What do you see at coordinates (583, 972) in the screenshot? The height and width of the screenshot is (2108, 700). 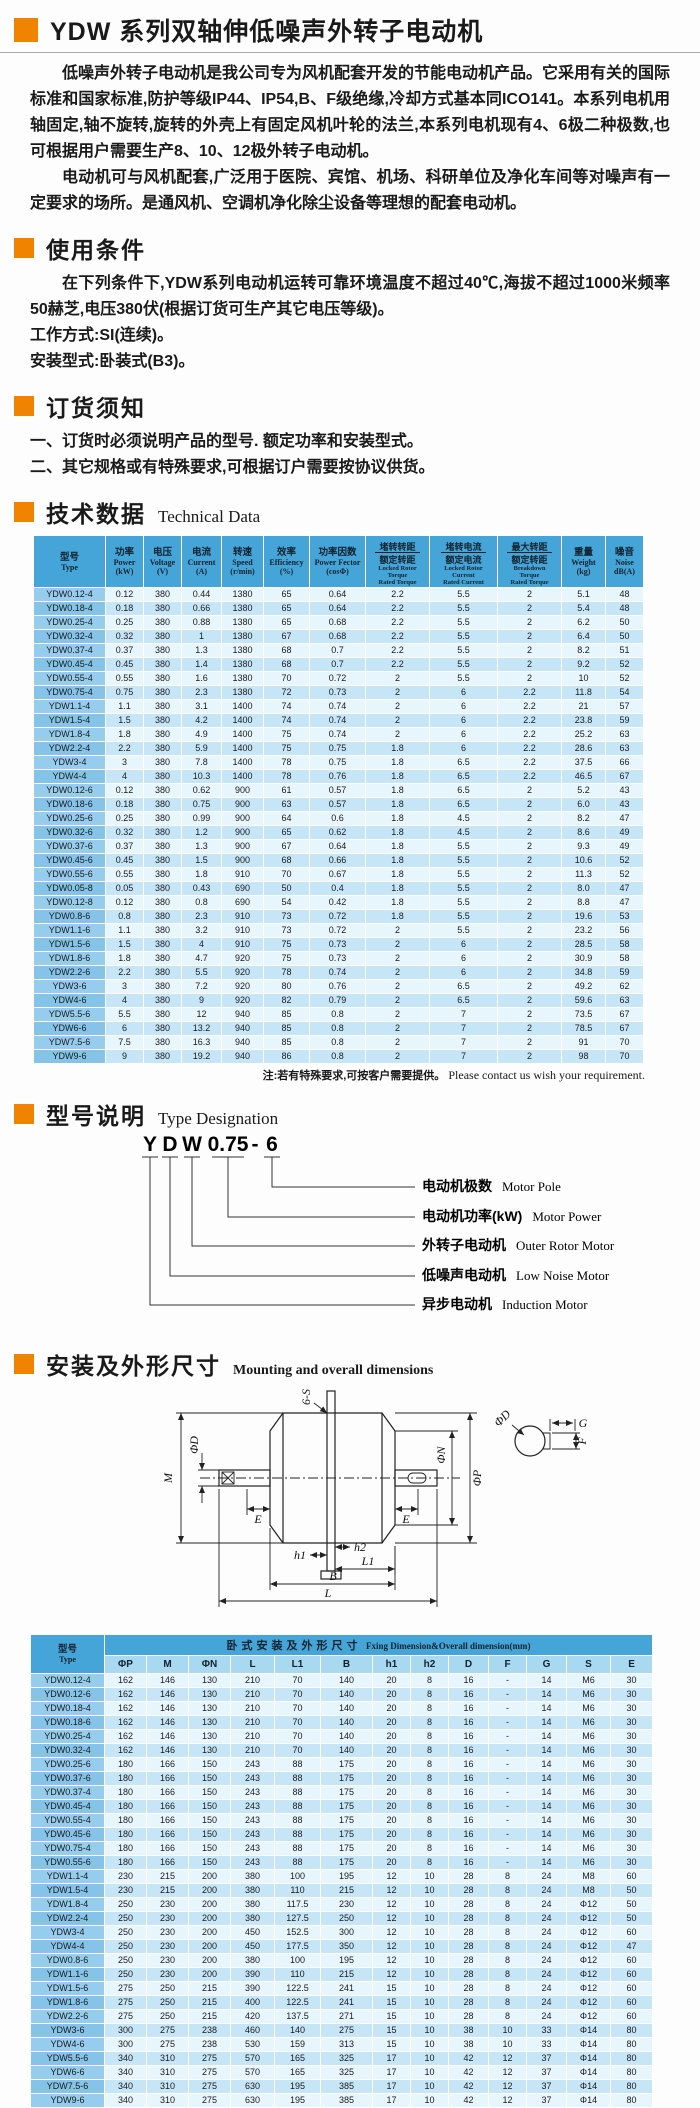 I see `value-cell: 34.8` at bounding box center [583, 972].